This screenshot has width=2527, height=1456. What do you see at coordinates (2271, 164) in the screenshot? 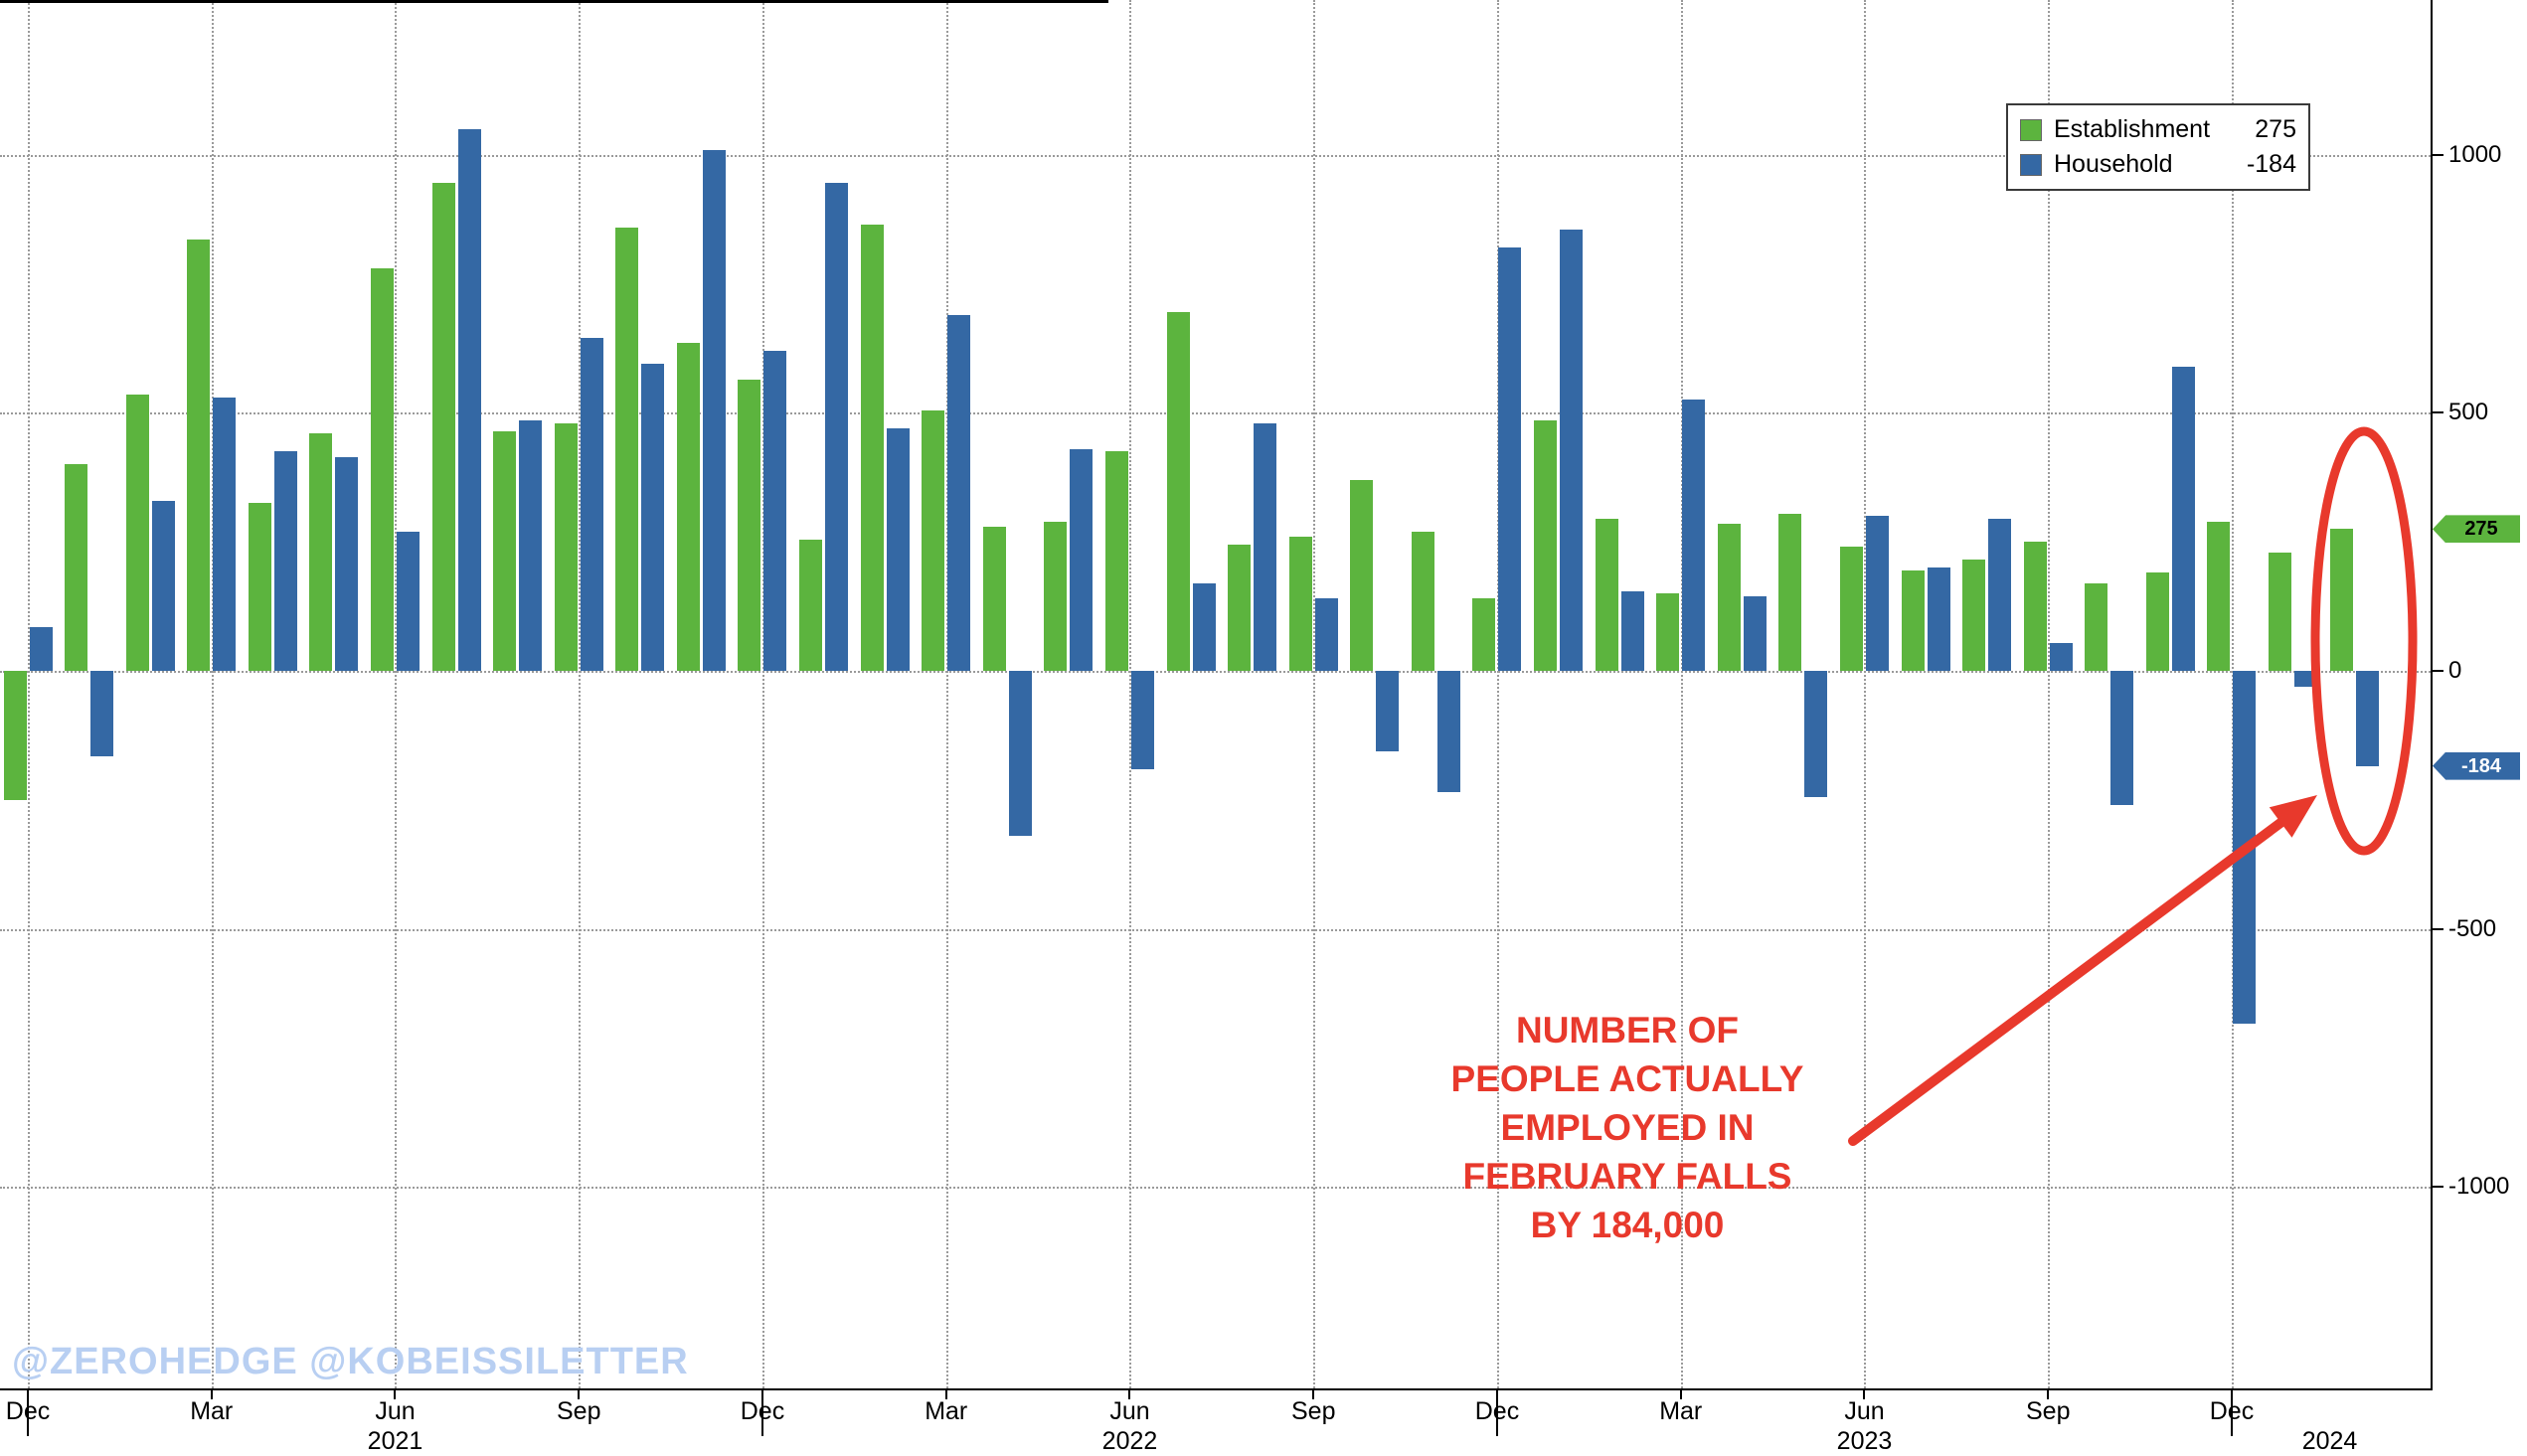
I see `legend-series-value: -184` at bounding box center [2271, 164].